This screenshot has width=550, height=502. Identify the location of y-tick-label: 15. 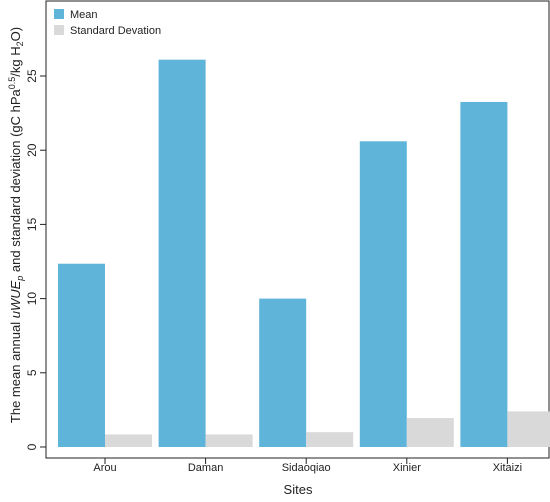
(32, 224).